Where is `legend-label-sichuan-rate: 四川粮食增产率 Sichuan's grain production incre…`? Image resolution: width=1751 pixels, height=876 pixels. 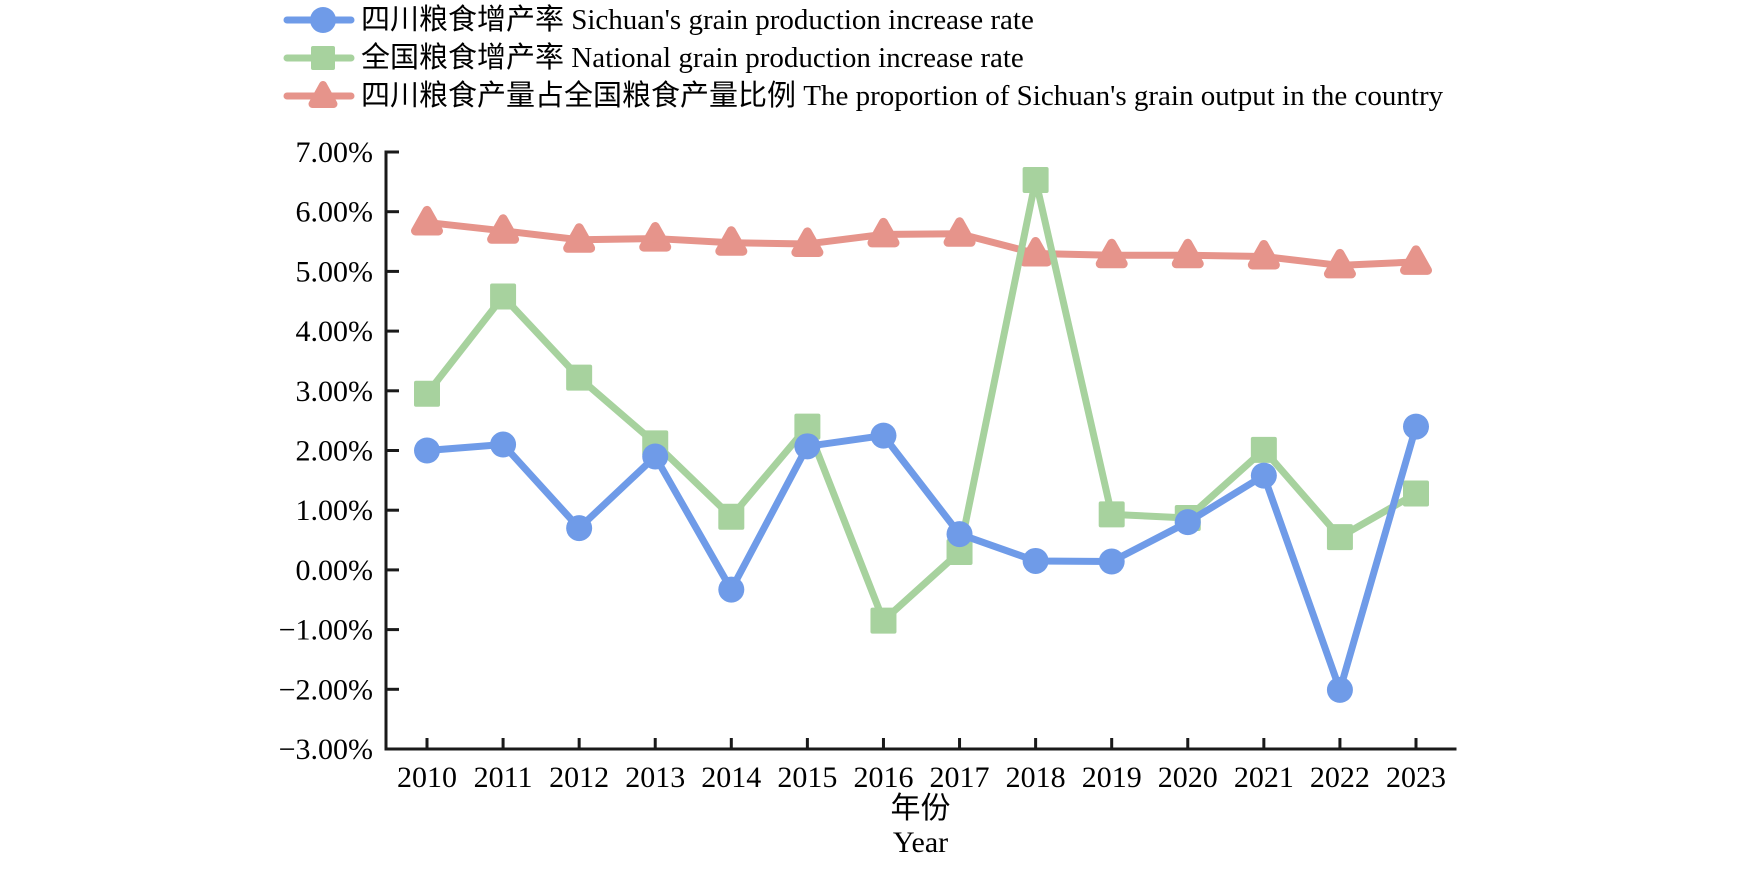
legend-label-sichuan-rate: 四川粮食增产率 Sichuan's grain production incre… is located at coordinates (697, 19).